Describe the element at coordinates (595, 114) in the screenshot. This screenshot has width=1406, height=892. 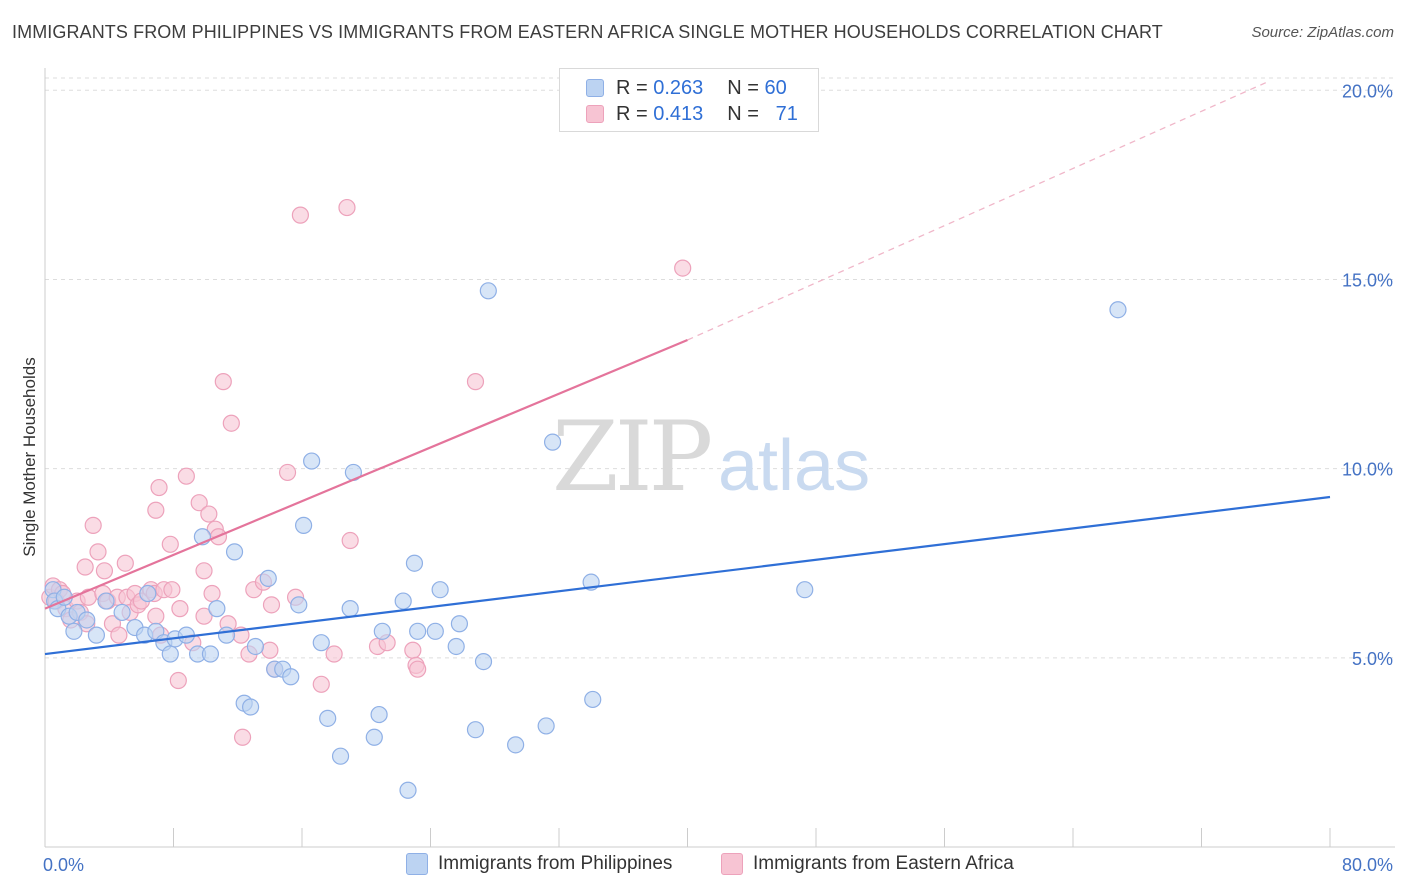
I see `legend-swatch-eastern-africa` at that location.